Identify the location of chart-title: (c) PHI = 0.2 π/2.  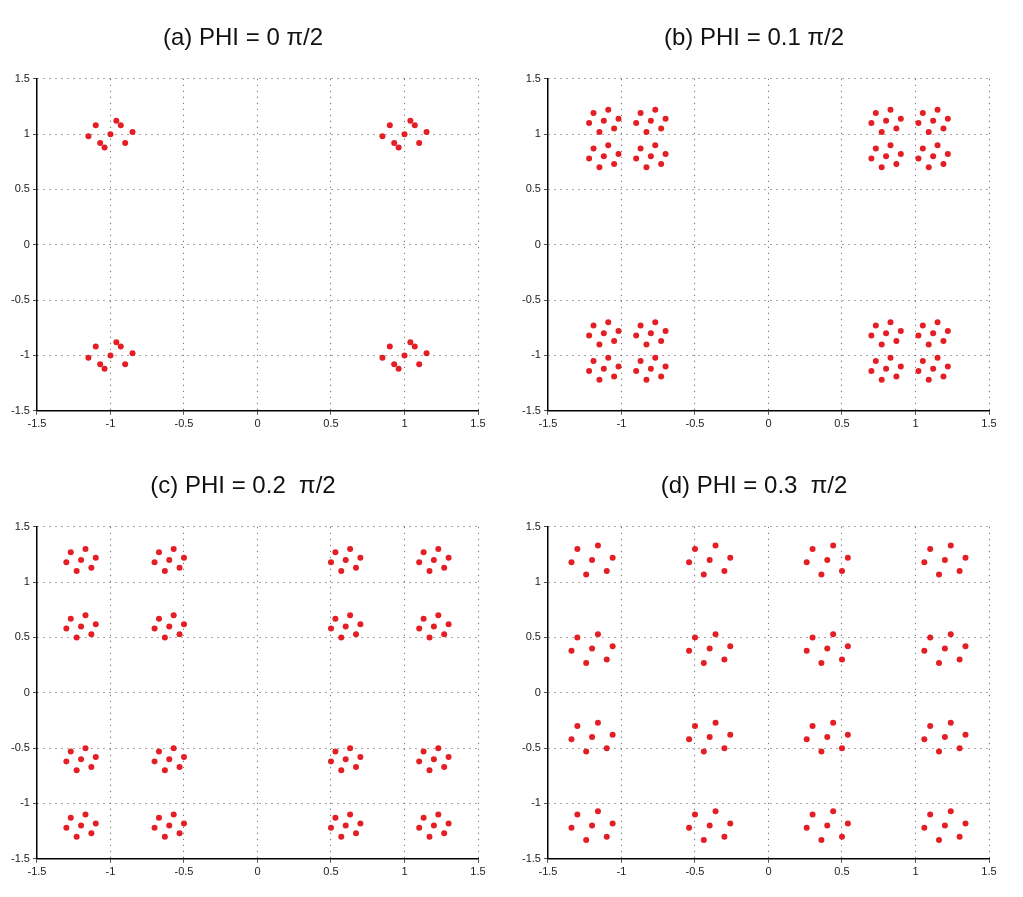
(243, 485).